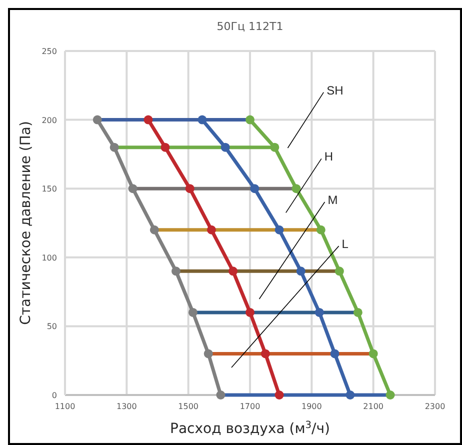 The image size is (462, 445). I want to click on annotation: M, so click(333, 200).